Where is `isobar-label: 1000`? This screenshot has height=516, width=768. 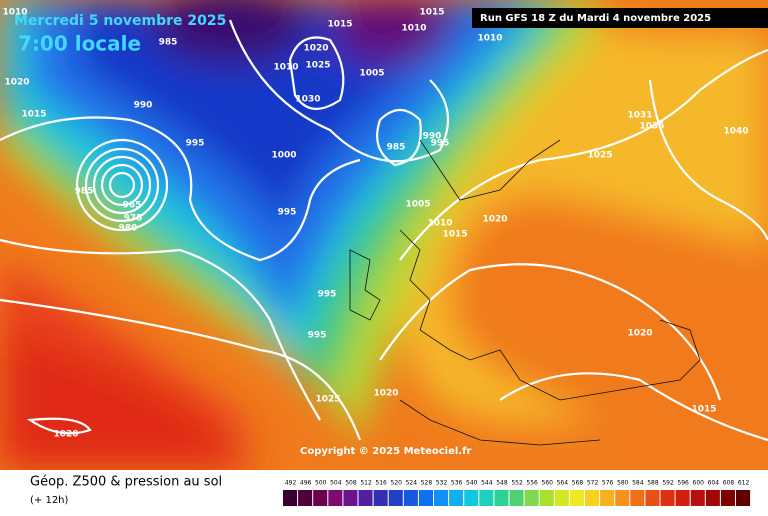 isobar-label: 1000 is located at coordinates (283, 156).